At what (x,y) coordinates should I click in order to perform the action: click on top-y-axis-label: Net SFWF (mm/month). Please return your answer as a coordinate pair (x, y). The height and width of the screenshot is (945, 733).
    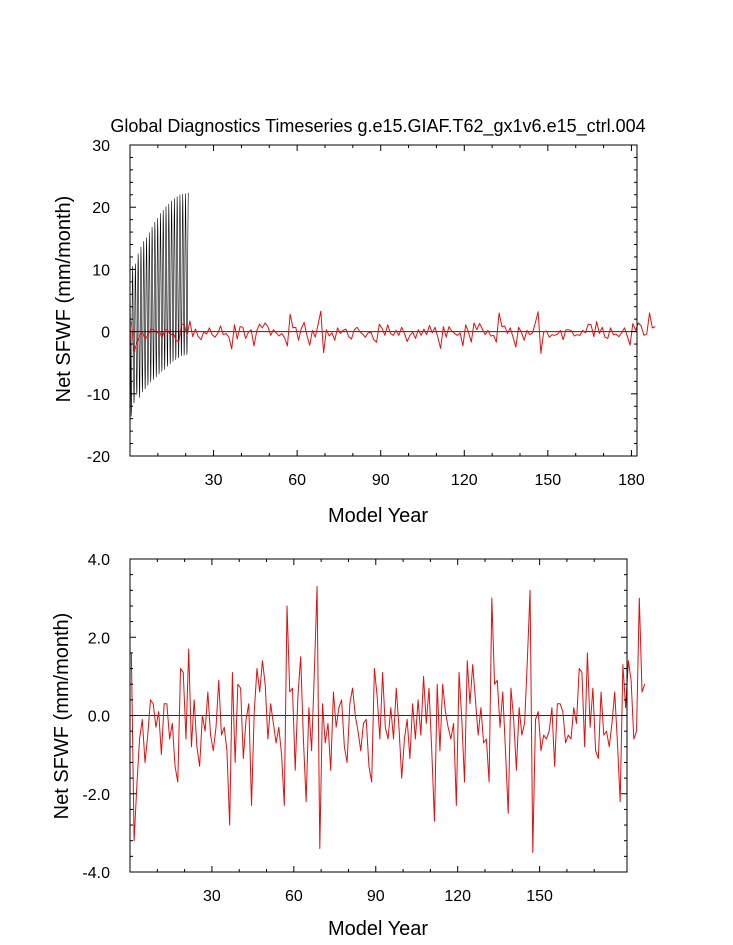
    Looking at the image, I should click on (64, 299).